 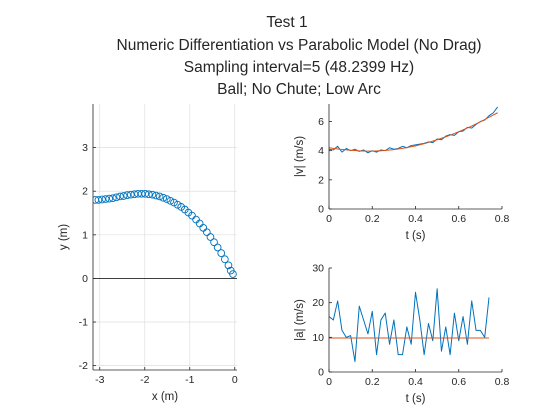 I want to click on speed-x-tick-label: 0.4, so click(x=415, y=219).